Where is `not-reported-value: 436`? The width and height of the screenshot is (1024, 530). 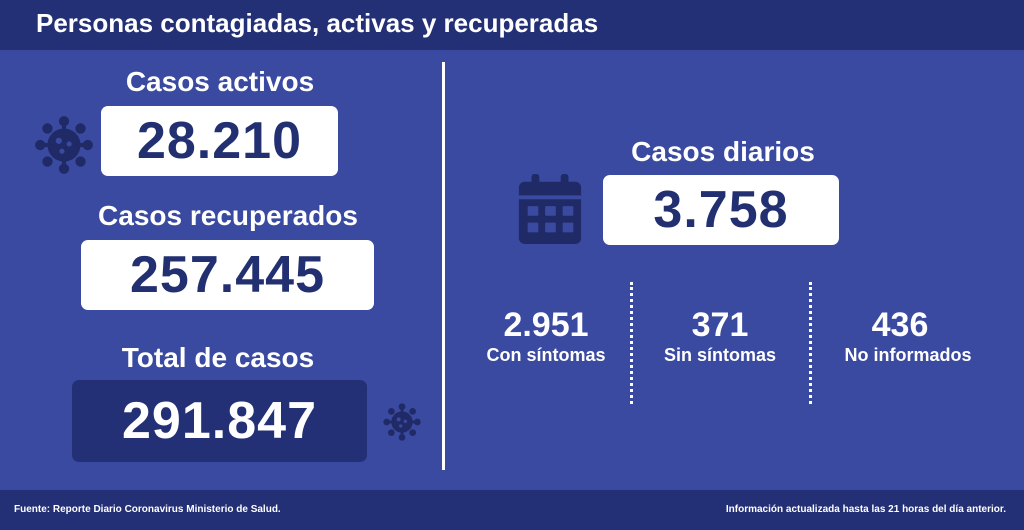
not-reported-value: 436 is located at coordinates (900, 325).